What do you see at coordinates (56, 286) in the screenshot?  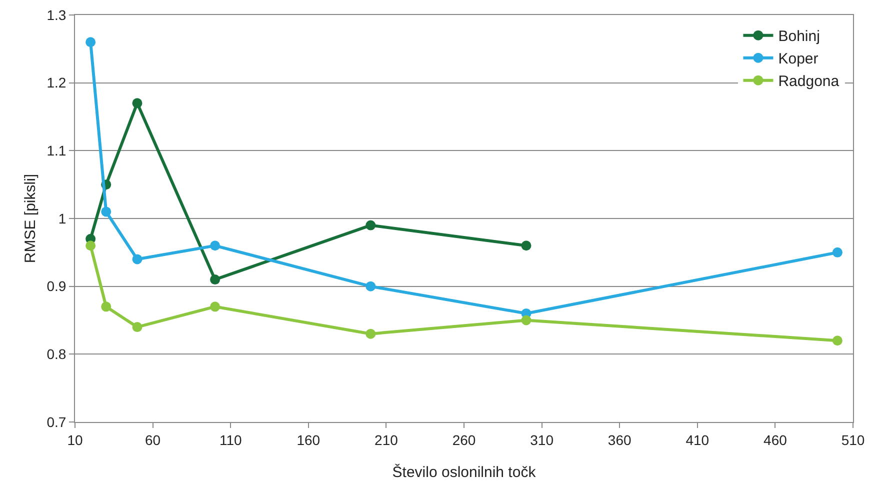 I see `y-tick-label: 0.9` at bounding box center [56, 286].